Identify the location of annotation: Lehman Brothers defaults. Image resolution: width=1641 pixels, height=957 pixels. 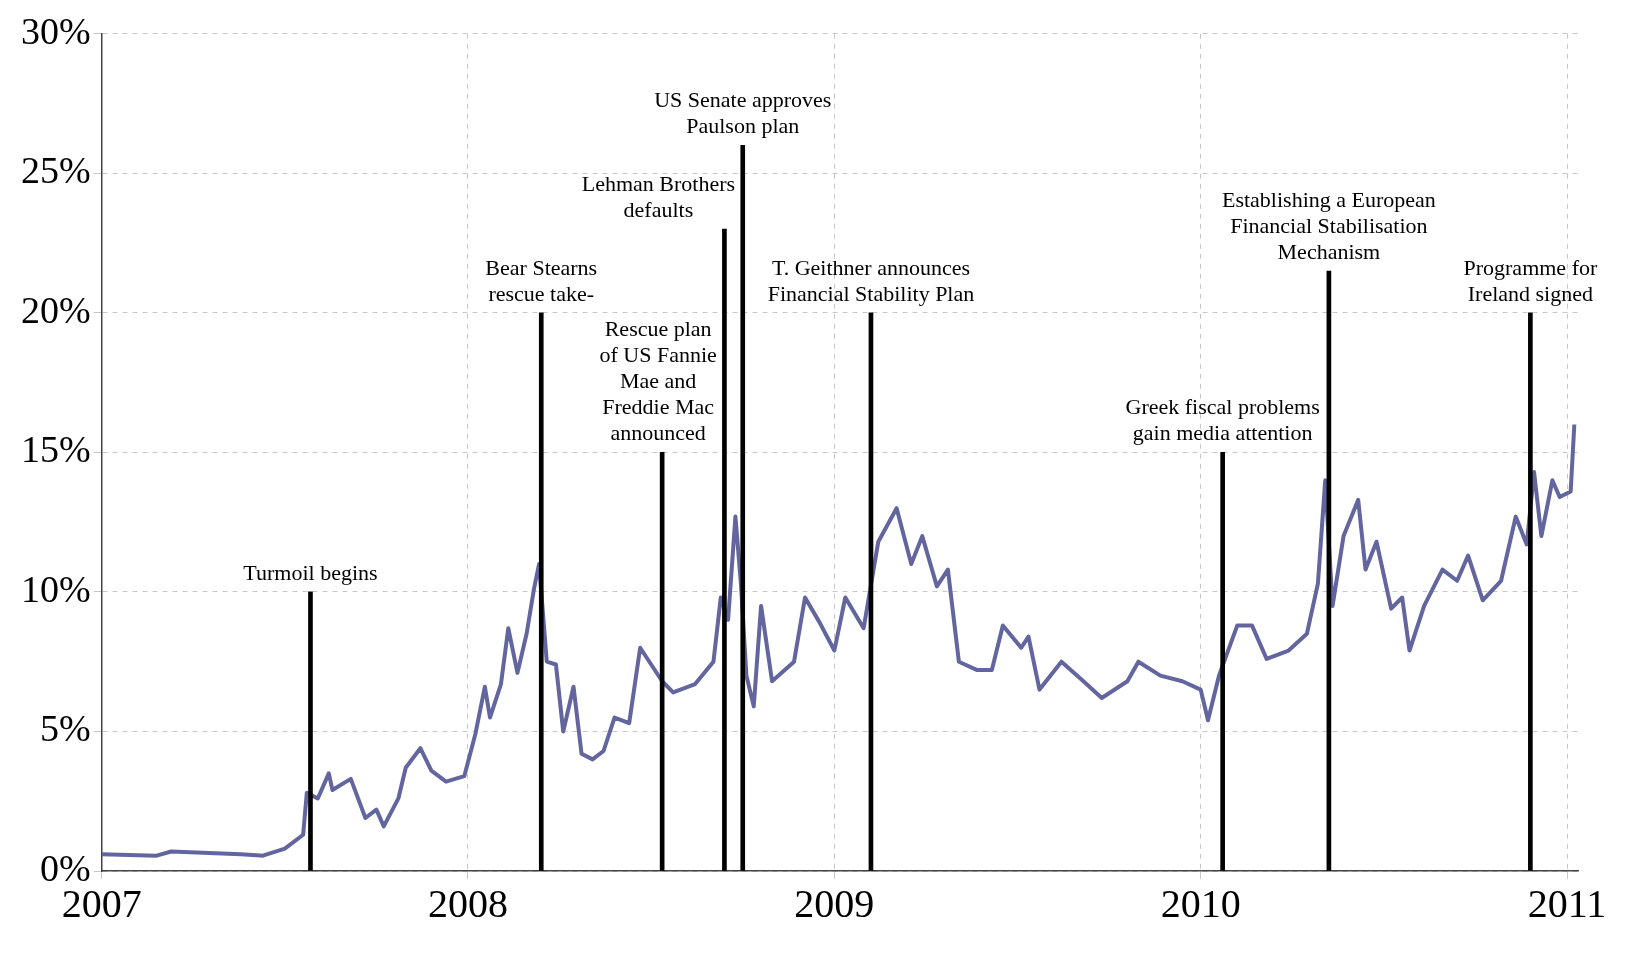
(658, 197).